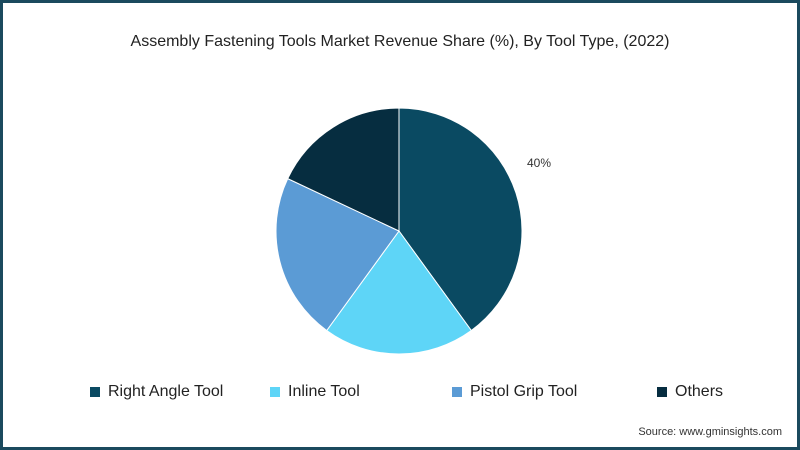  What do you see at coordinates (343, 169) in the screenshot?
I see `pie-slice-others` at bounding box center [343, 169].